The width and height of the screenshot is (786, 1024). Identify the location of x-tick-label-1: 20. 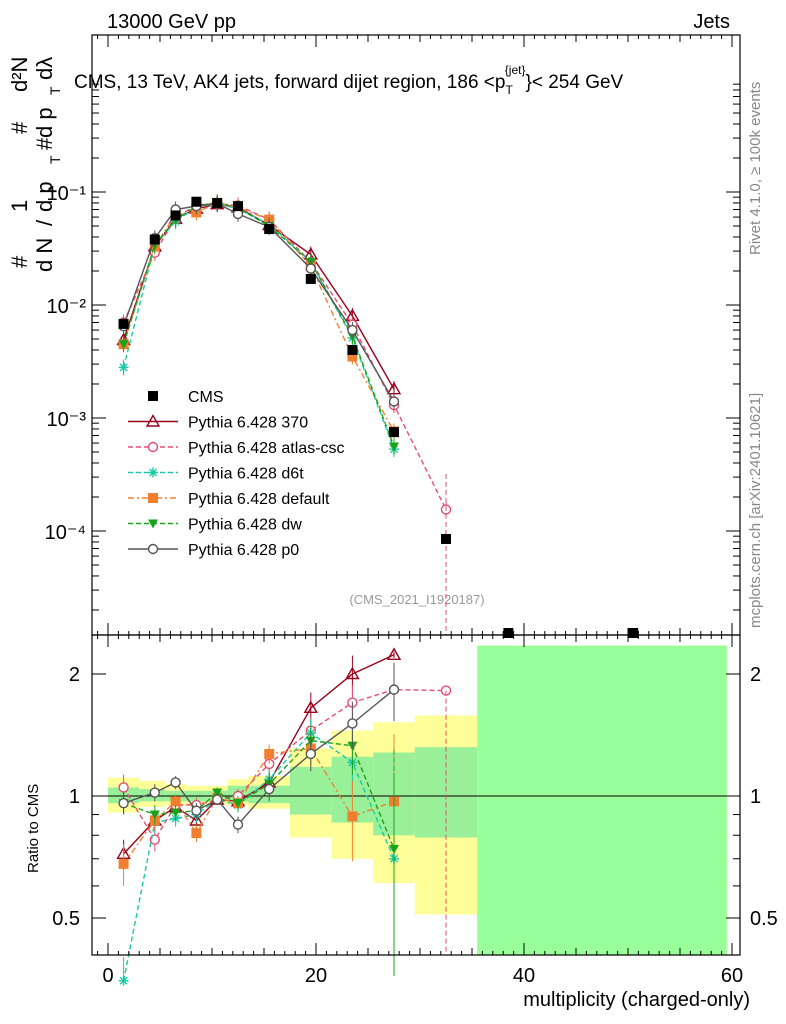
(316, 976).